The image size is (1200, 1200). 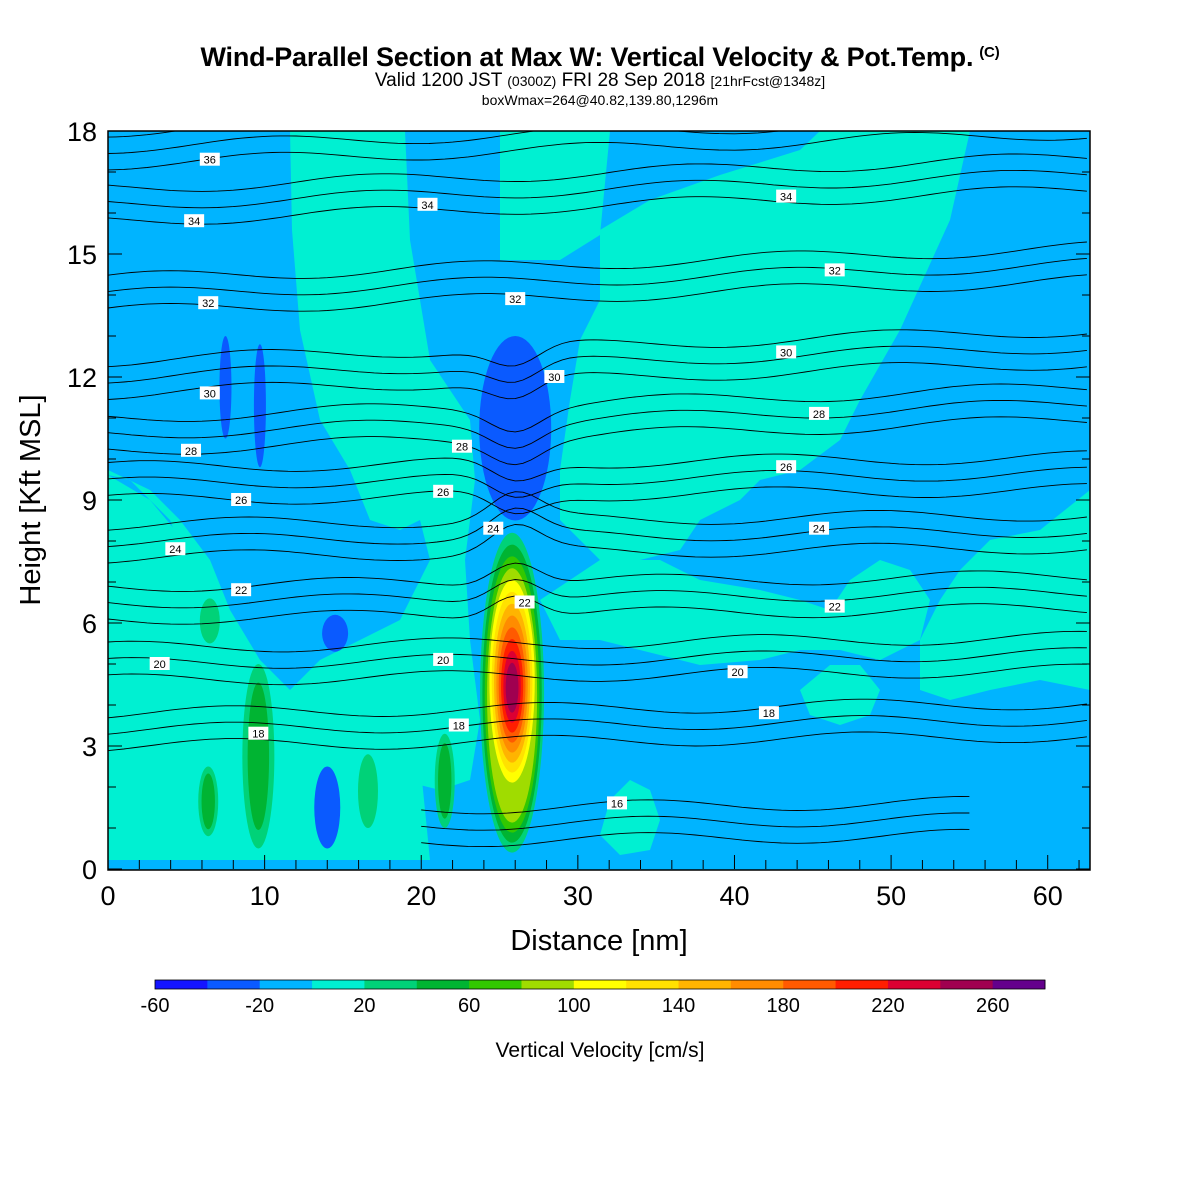 I want to click on theta-label: 30, so click(x=209, y=393).